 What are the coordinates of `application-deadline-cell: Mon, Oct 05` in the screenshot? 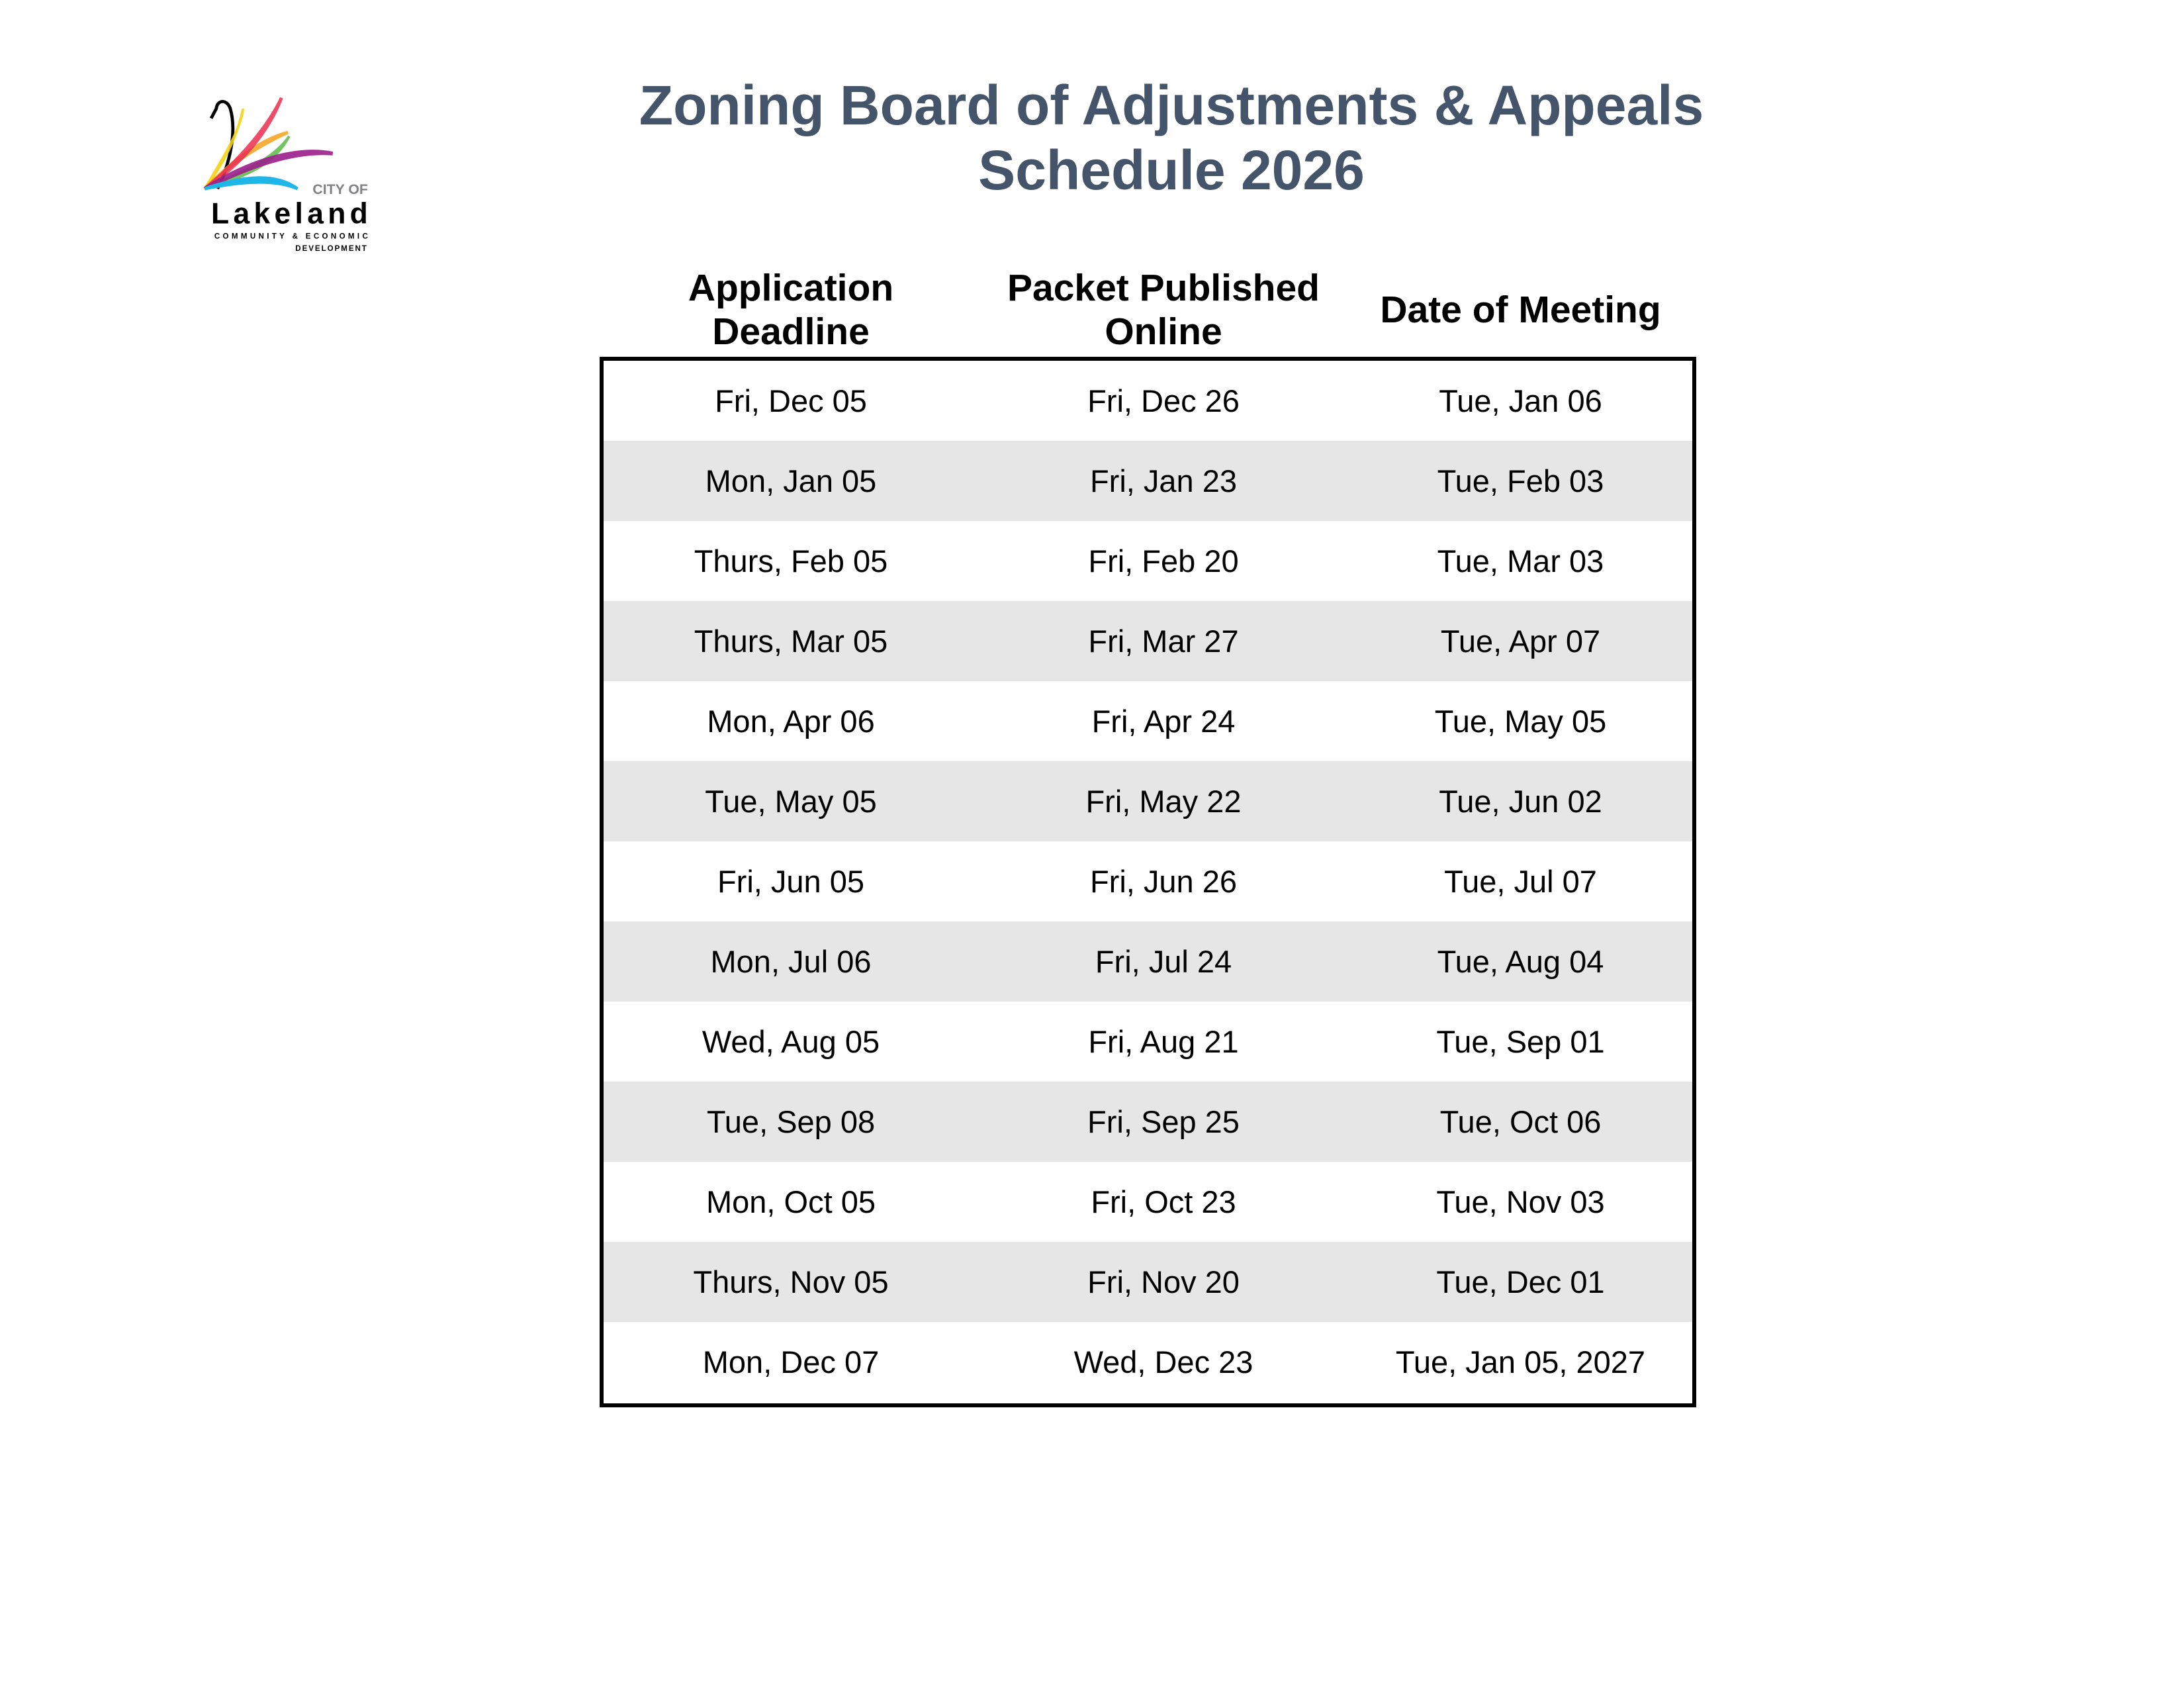 It's located at (791, 1201).